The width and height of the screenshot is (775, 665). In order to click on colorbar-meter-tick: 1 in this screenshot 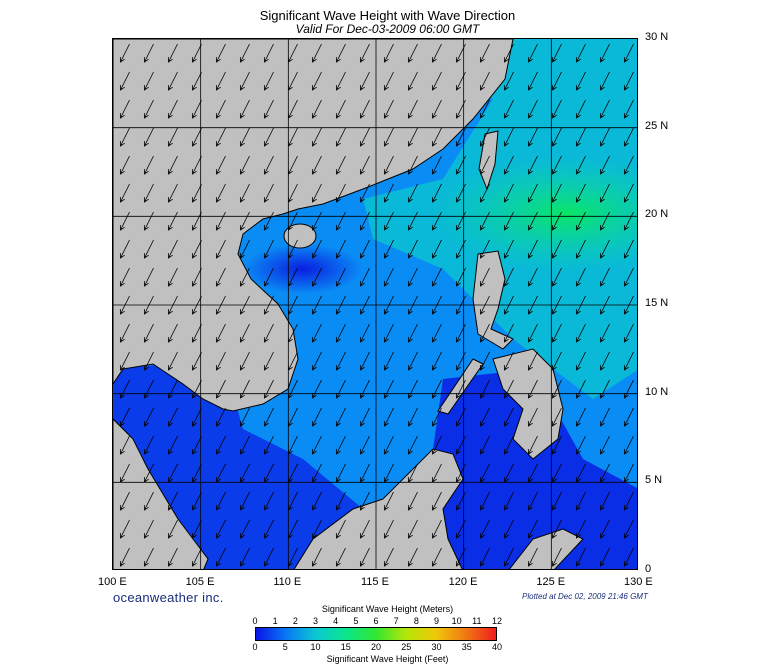, I will do `click(275, 621)`.